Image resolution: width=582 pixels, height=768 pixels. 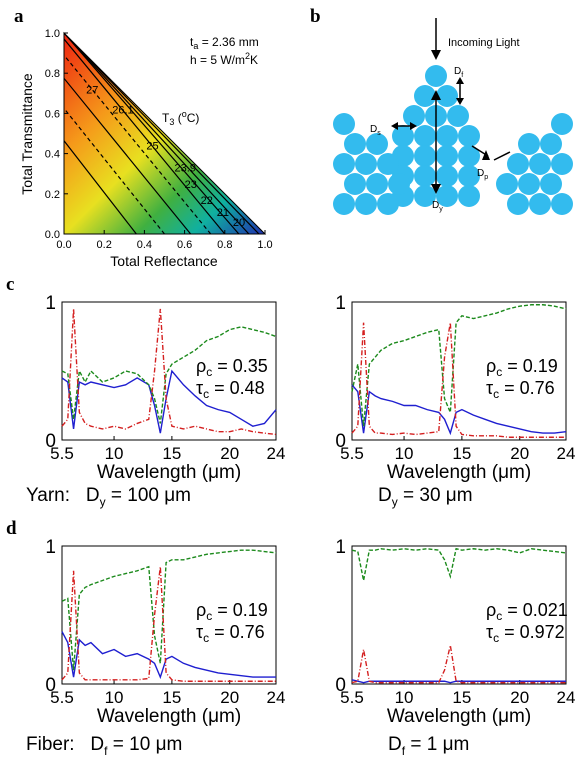 I want to click on panel-label-b: b, so click(x=315, y=16).